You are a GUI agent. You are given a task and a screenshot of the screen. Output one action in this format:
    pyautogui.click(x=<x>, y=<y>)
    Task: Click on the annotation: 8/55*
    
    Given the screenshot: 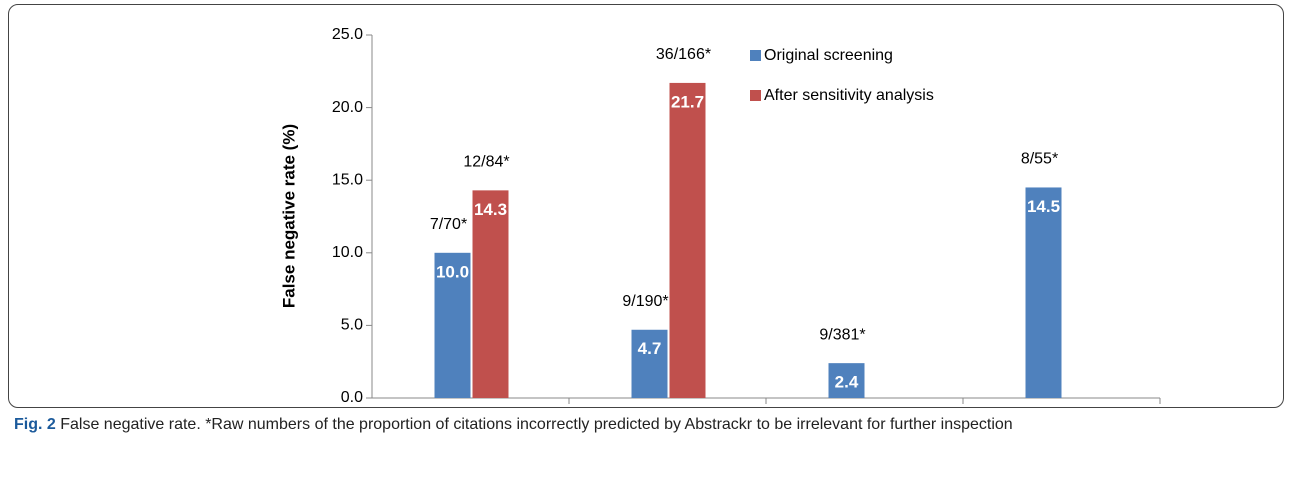 What is the action you would take?
    pyautogui.click(x=1039, y=159)
    